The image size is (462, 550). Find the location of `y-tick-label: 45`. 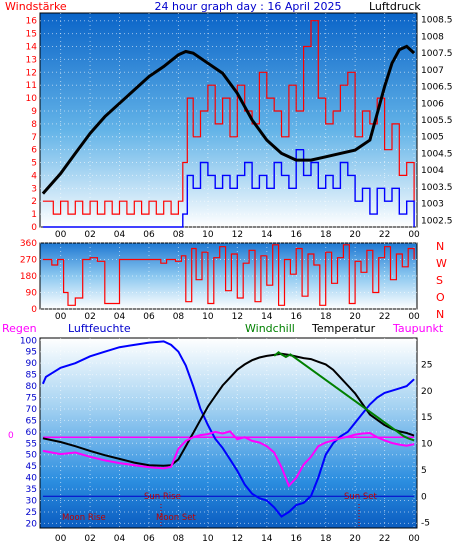

y-tick-label: 45 is located at coordinates (31, 467).